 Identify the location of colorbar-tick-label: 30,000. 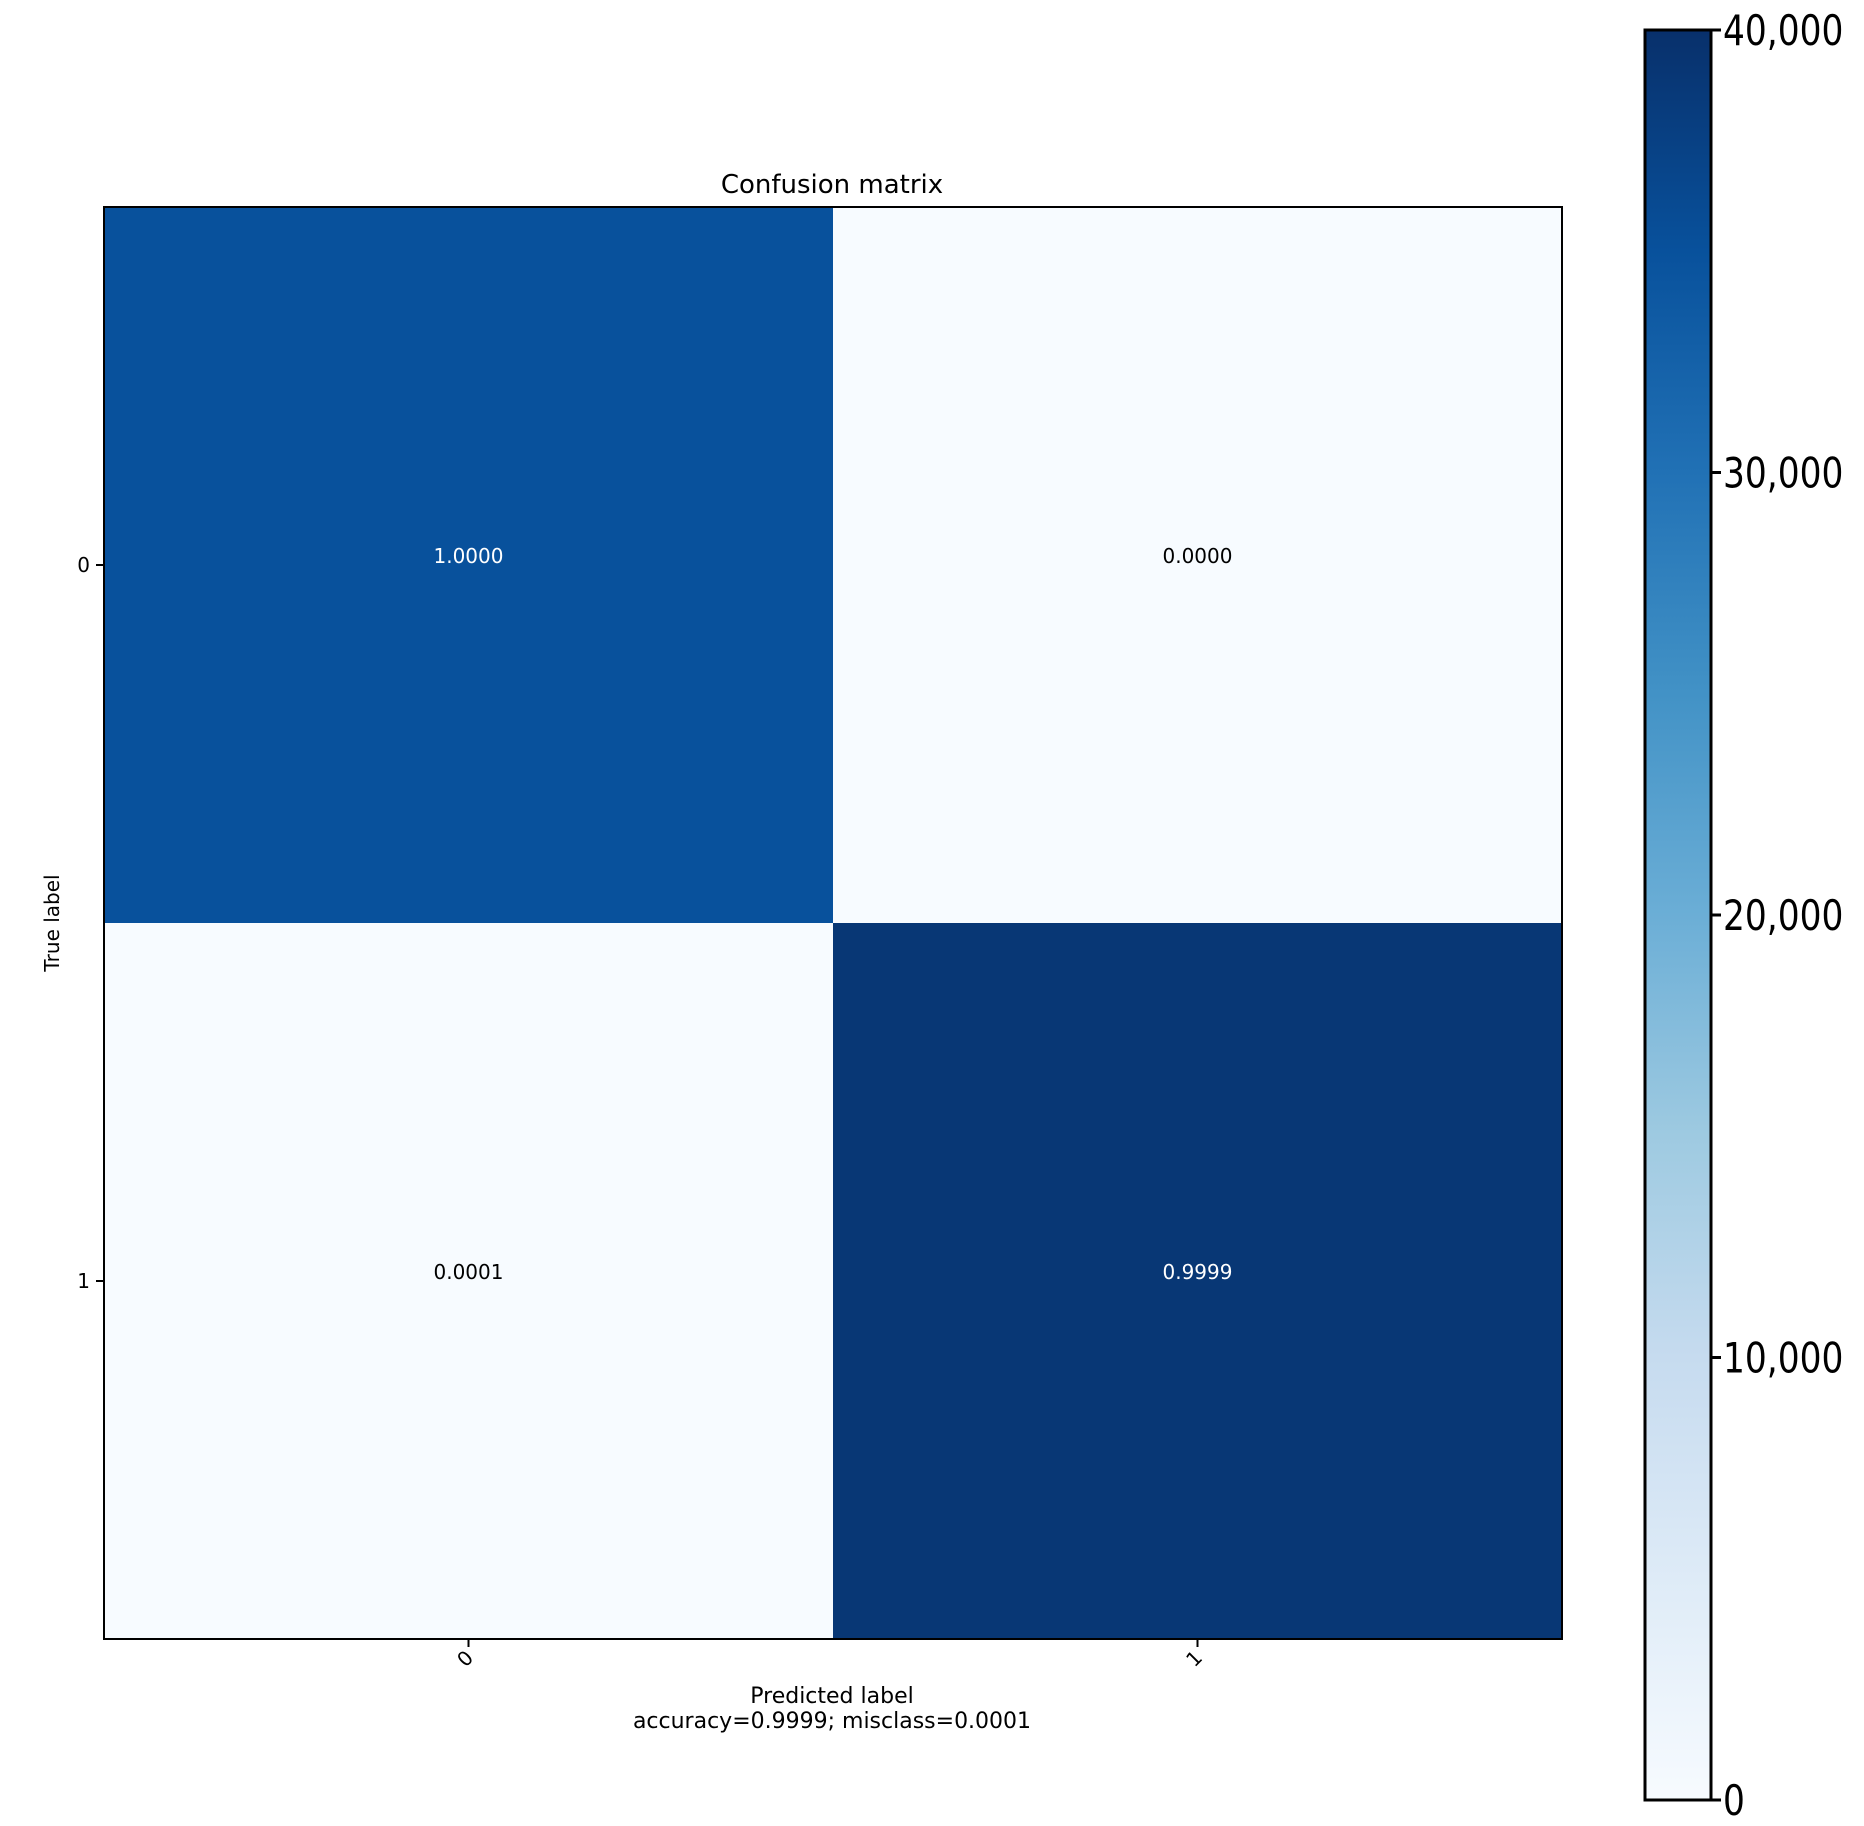
(1783, 473).